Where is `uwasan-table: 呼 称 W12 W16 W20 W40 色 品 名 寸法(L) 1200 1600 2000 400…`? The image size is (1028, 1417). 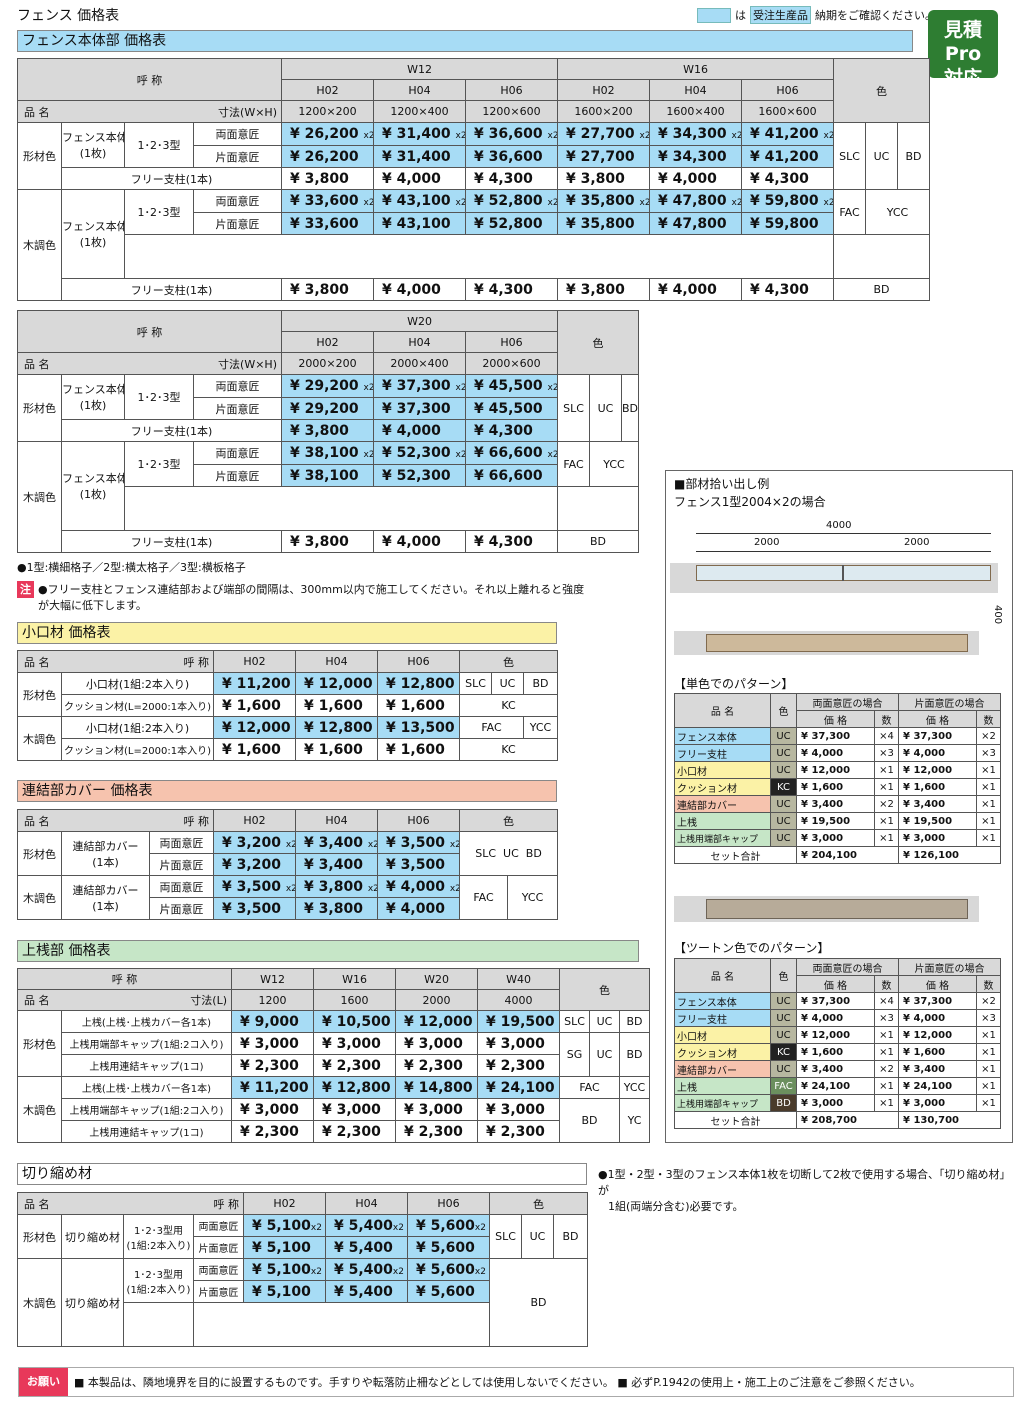
uwasan-table: 呼 称 W12 W16 W20 W40 色 品 名 寸法(L) 1200 1600 2000 400… is located at coordinates (333, 1055).